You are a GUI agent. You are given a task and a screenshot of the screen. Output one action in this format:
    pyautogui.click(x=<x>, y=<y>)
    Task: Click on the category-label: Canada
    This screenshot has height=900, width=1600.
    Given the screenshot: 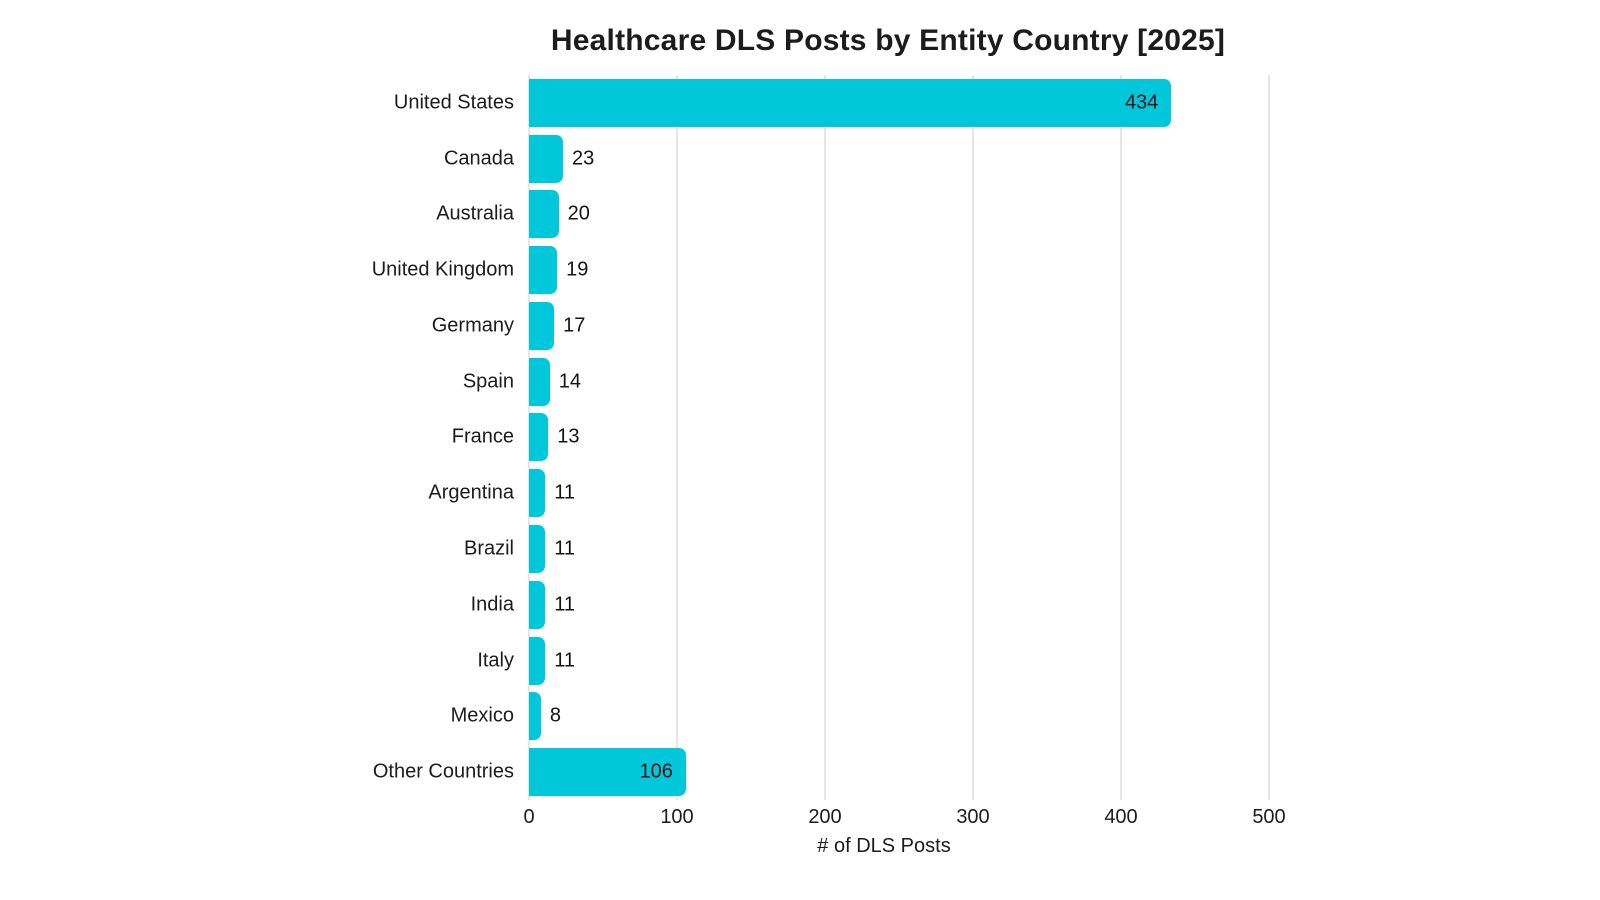 What is the action you would take?
    pyautogui.click(x=478, y=158)
    